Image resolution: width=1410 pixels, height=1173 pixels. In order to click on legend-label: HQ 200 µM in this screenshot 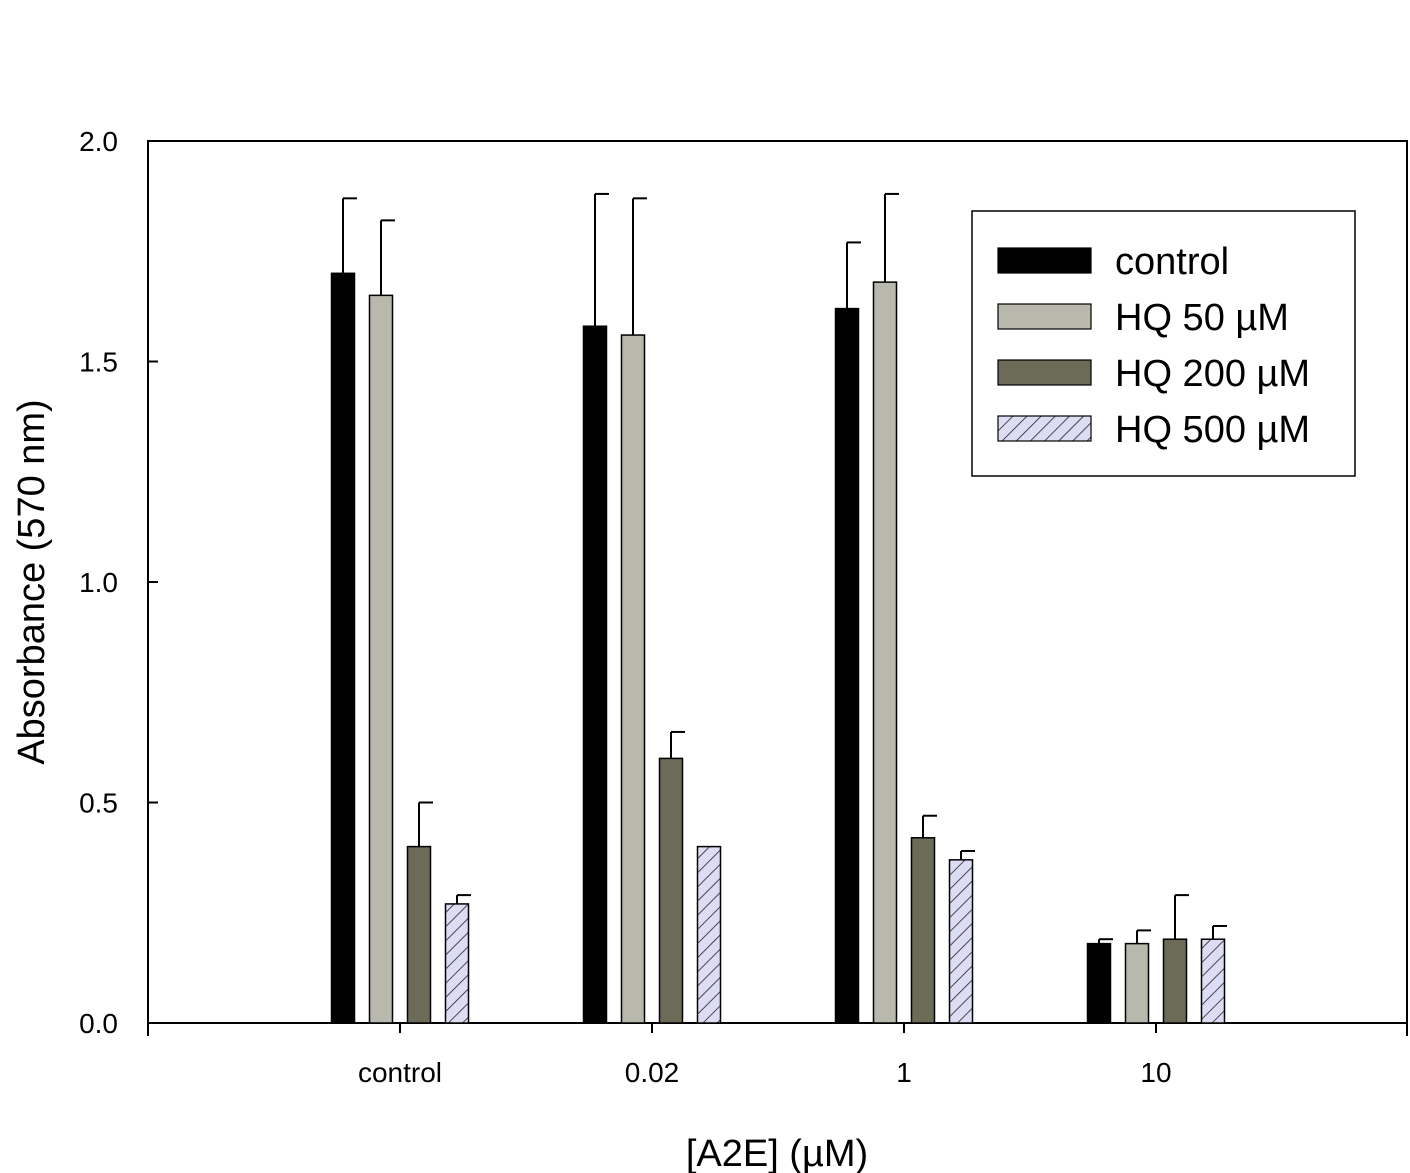, I will do `click(1212, 374)`.